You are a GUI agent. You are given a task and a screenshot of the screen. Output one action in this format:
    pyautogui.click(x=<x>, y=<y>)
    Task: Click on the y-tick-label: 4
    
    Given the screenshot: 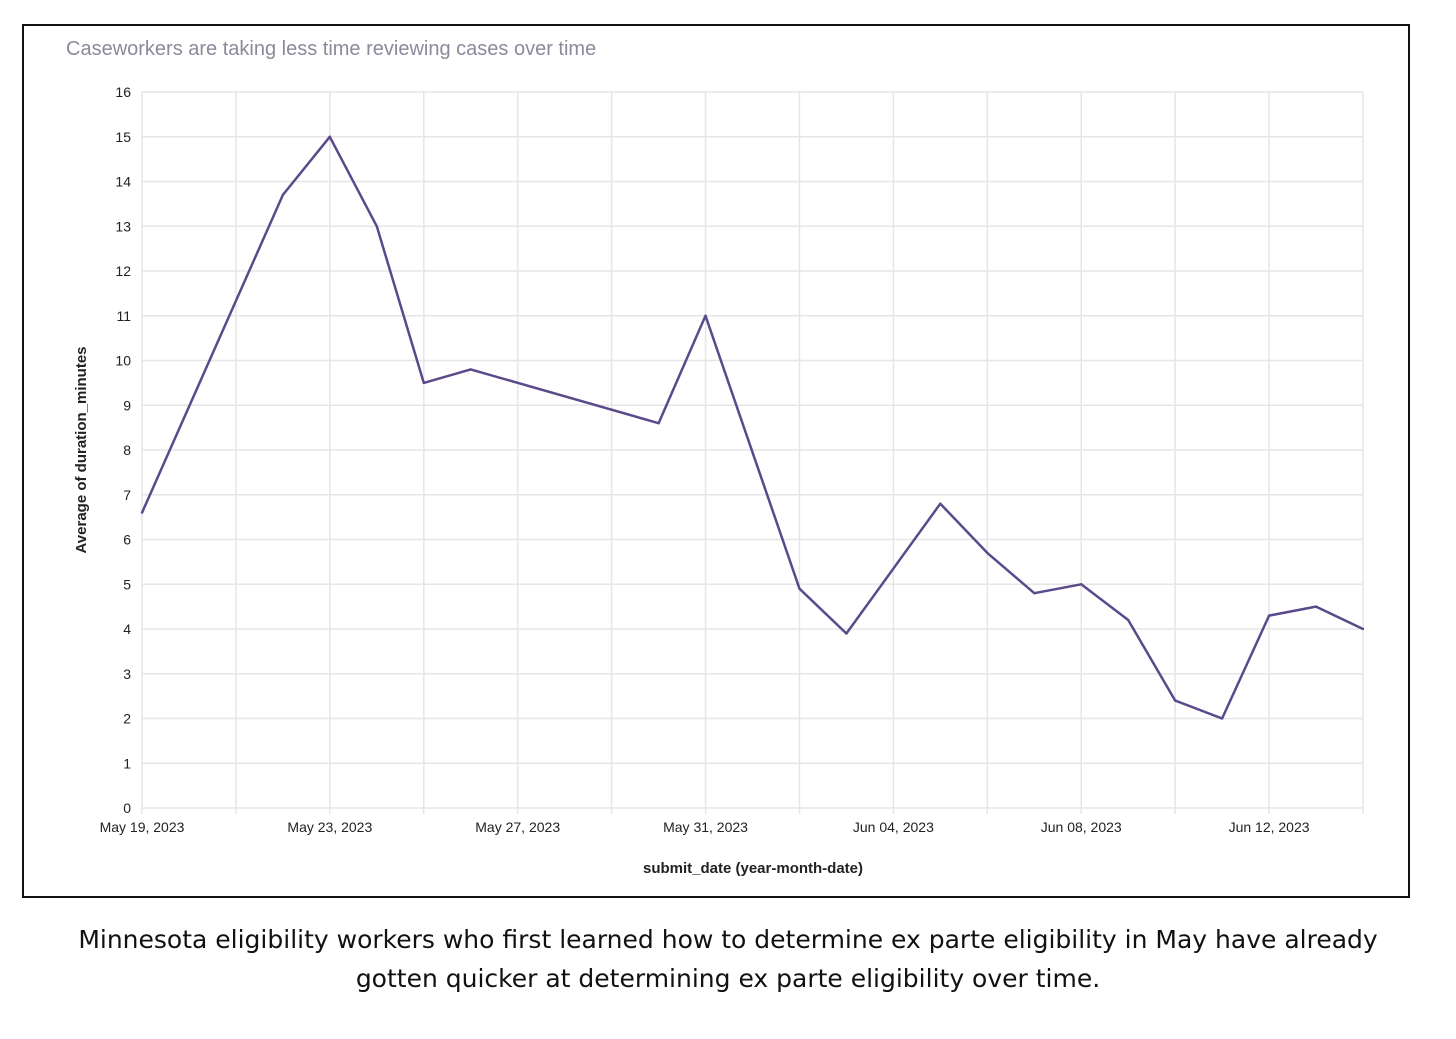 What is the action you would take?
    pyautogui.click(x=127, y=629)
    